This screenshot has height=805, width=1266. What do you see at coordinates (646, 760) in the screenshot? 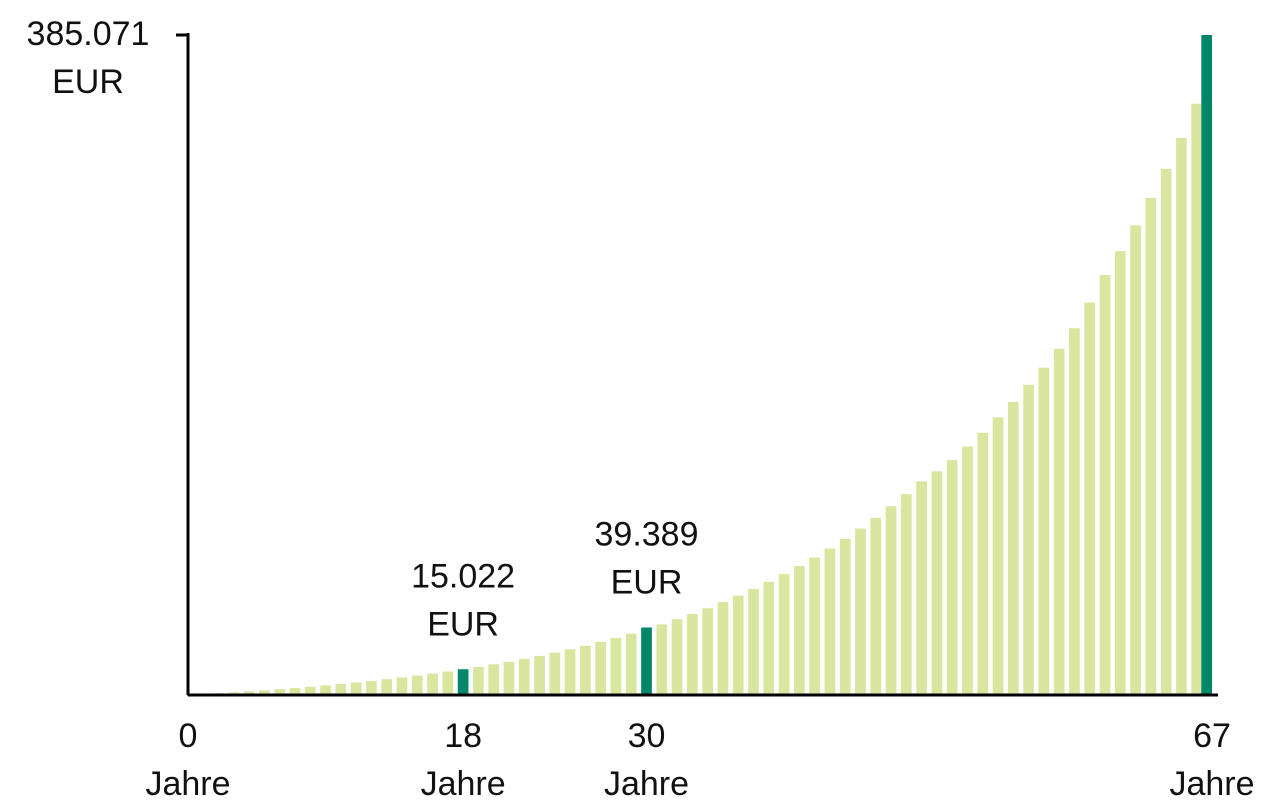
I see `x-tick-label: 30 Jahre` at bounding box center [646, 760].